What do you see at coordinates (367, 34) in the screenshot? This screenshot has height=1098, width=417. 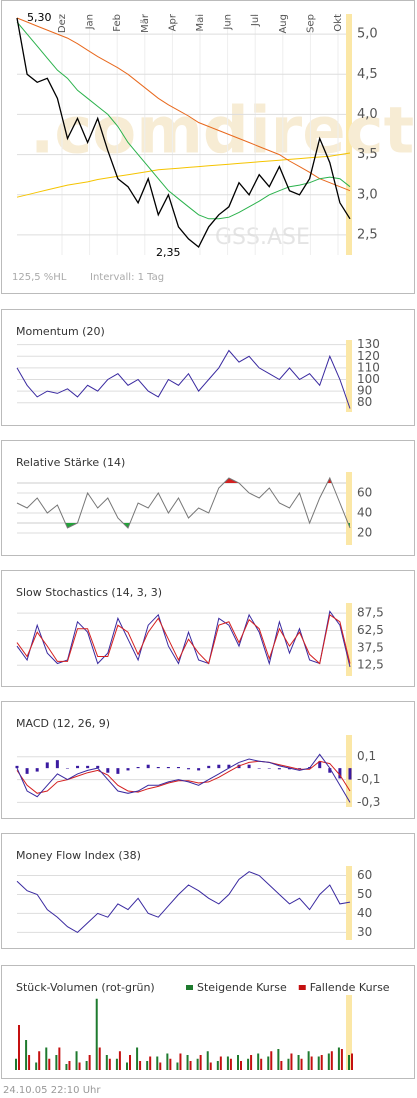 I see `y-tick-label: 5,0` at bounding box center [367, 34].